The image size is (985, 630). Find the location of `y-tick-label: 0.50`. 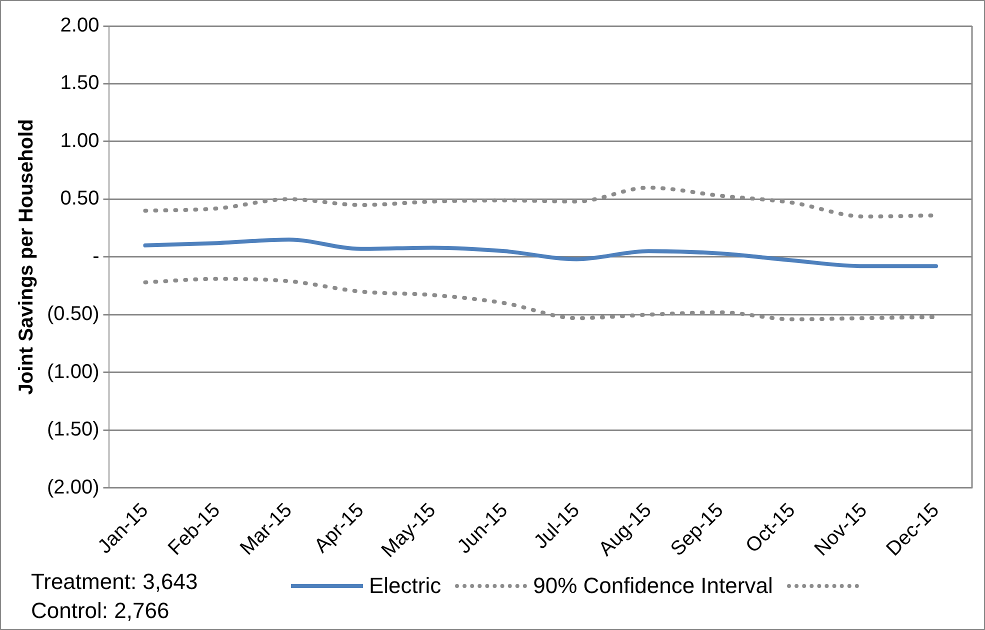

y-tick-label: 0.50 is located at coordinates (80, 199).